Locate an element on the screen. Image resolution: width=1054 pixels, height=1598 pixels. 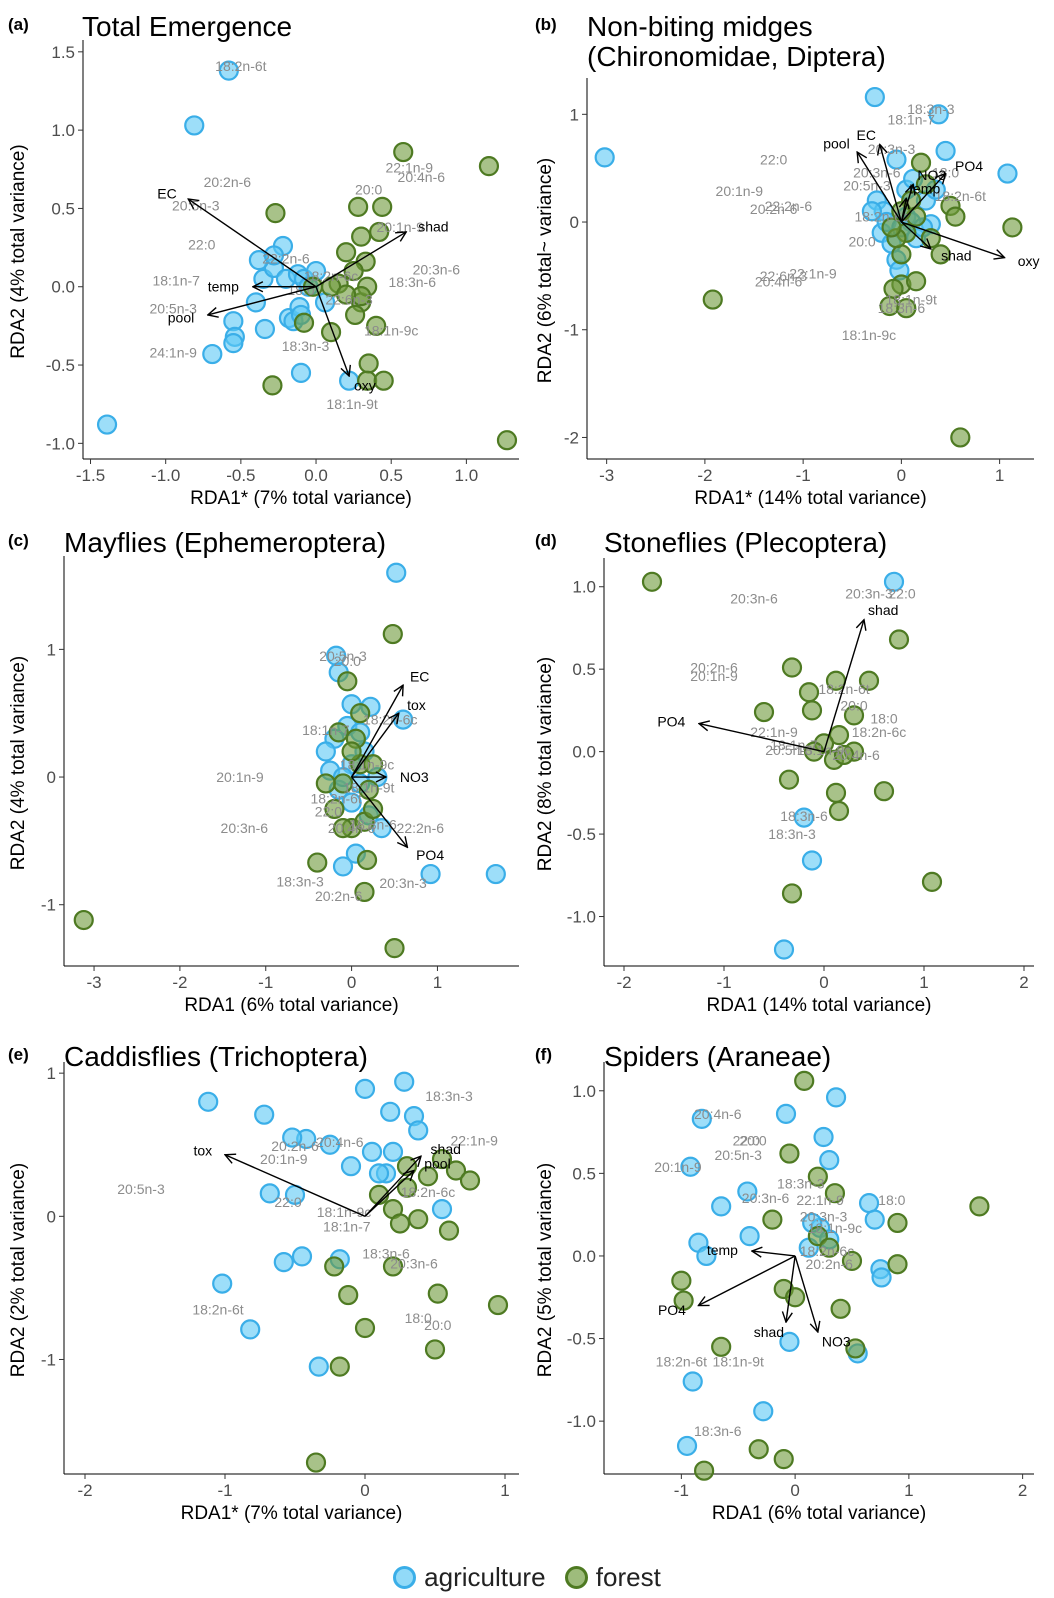
fatty-acid-label: 20:3n-3 is located at coordinates (892, 149).